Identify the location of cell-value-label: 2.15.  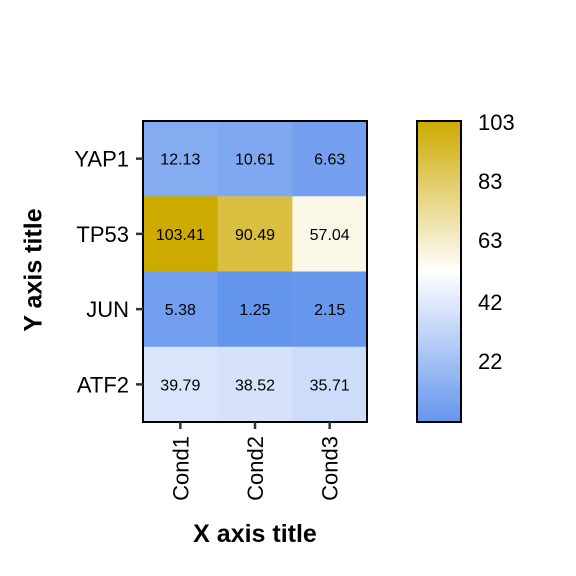
(329, 310).